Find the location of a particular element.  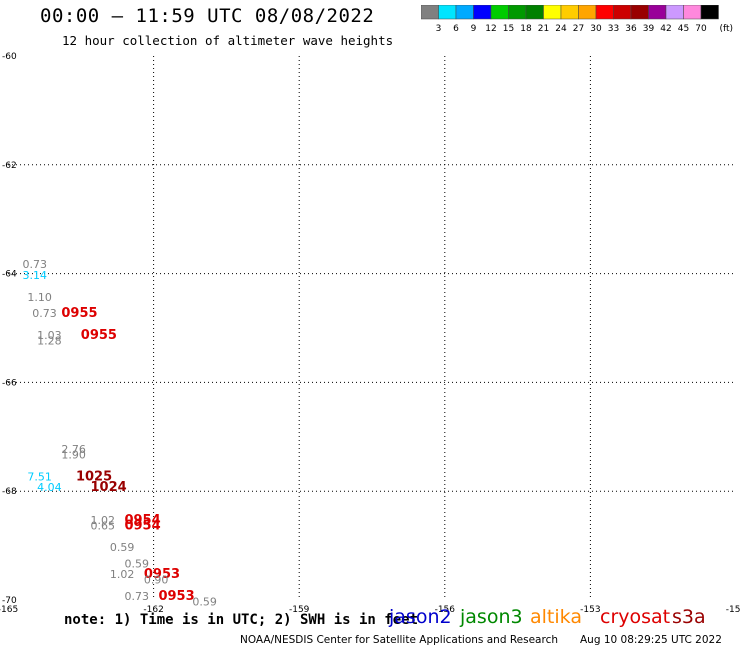

colorbar-label: 27 is located at coordinates (578, 29).